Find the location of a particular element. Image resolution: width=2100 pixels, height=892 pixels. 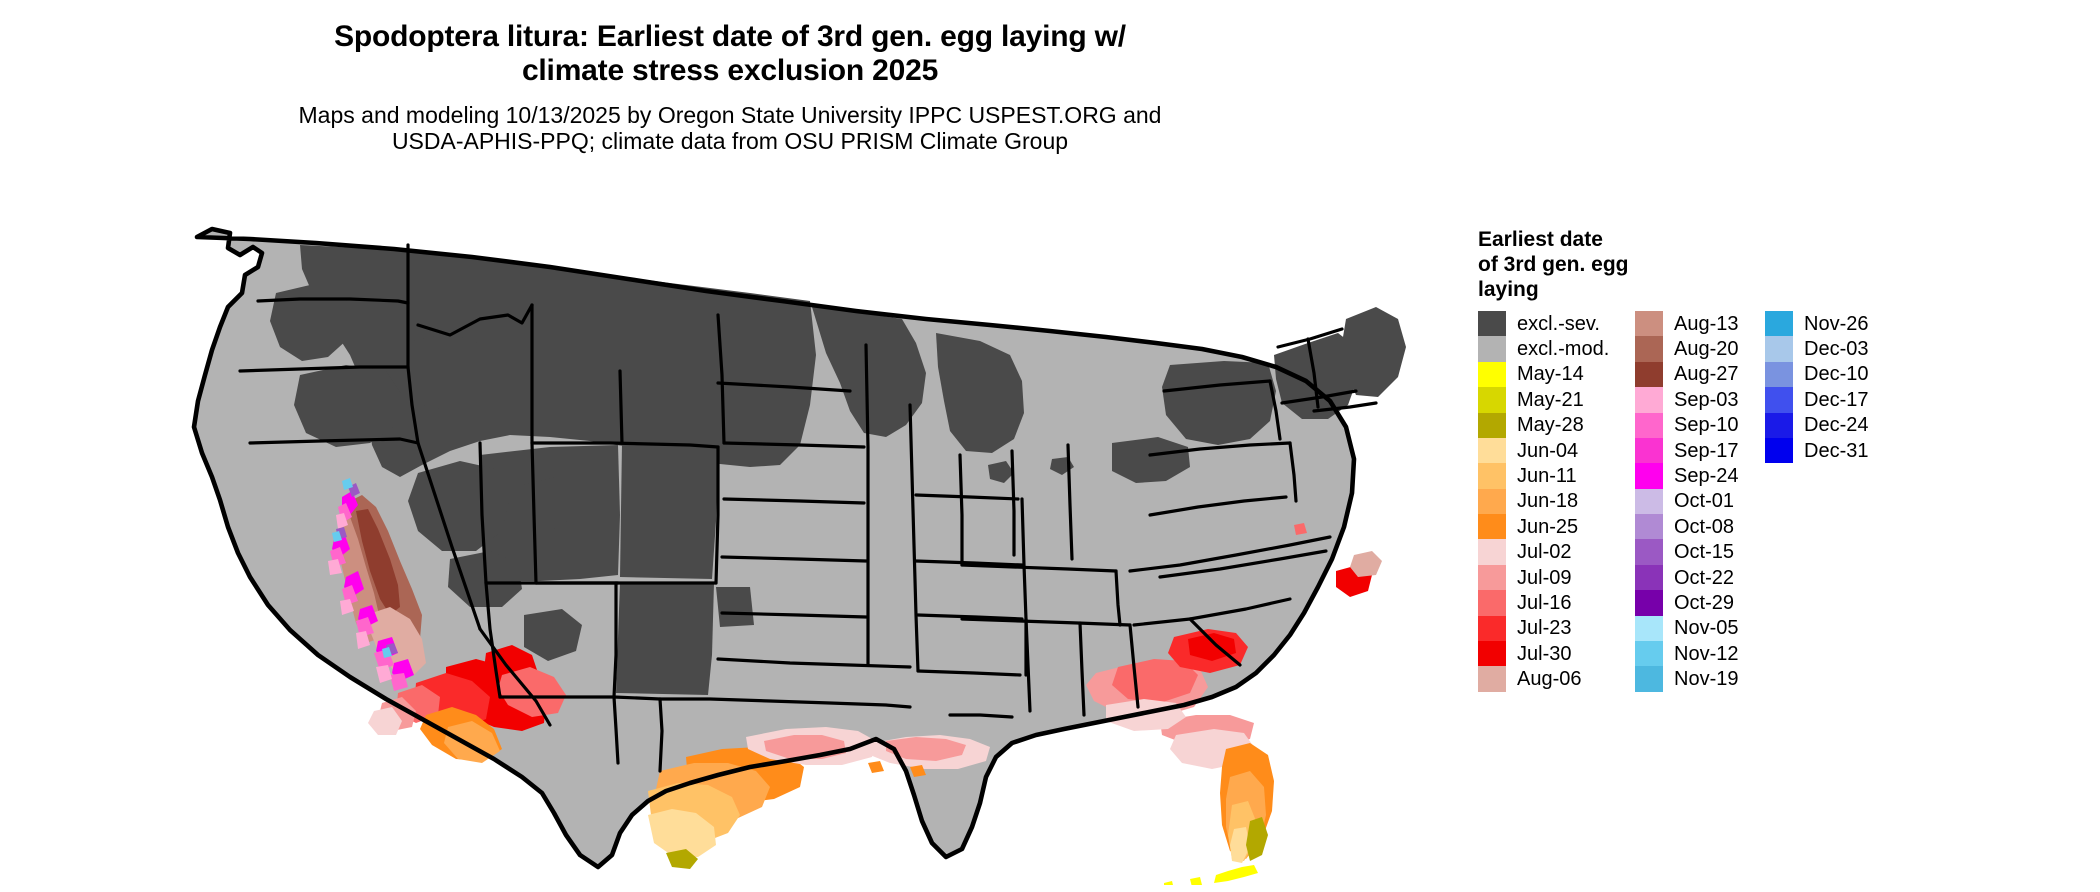

legend-label: excl.-sev. is located at coordinates (1558, 323).